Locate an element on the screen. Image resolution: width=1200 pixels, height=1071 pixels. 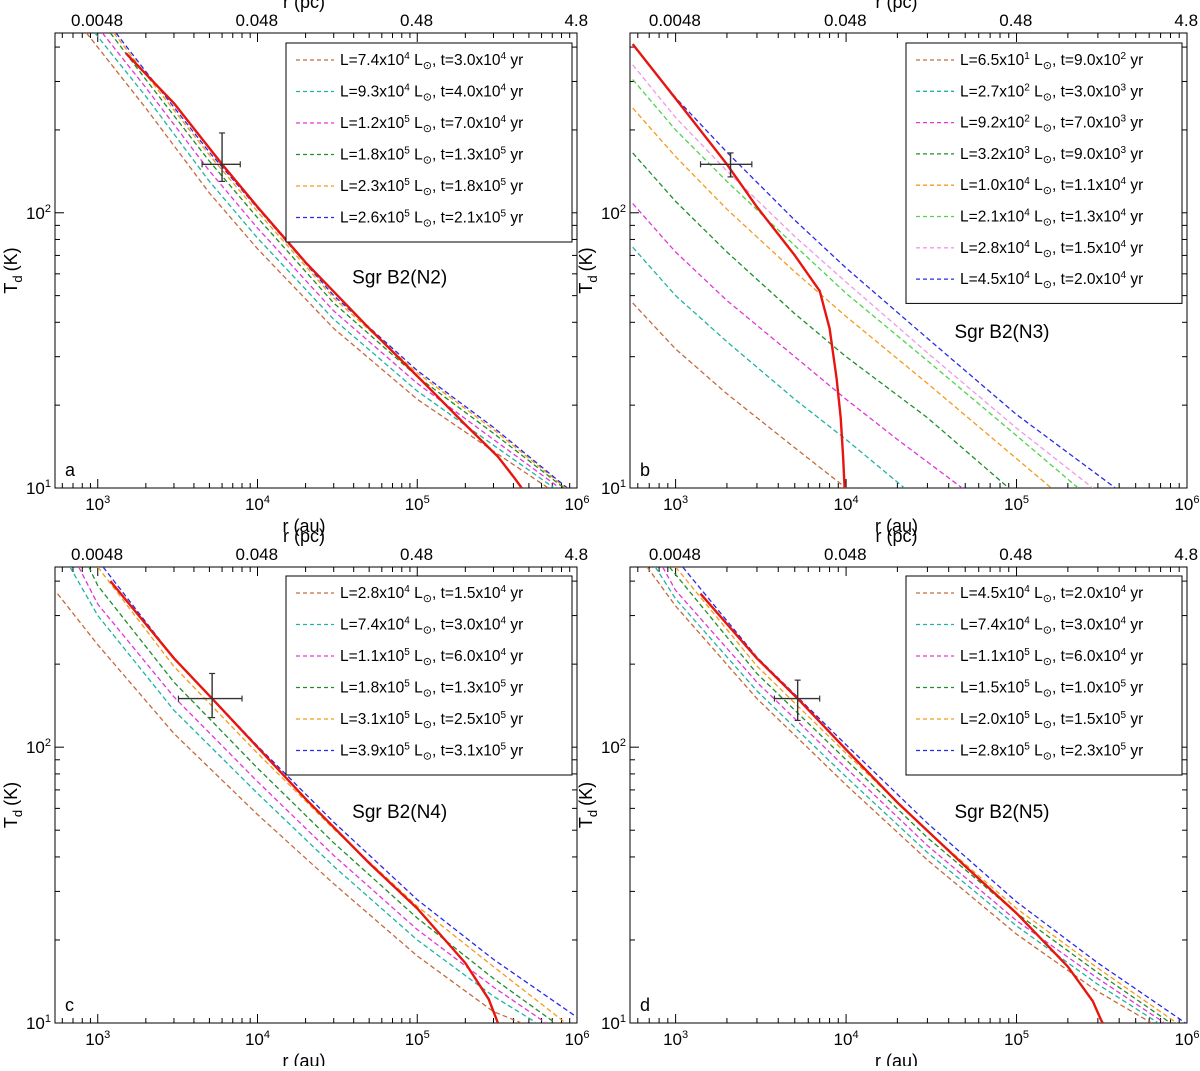
legend-entry: L=1.5x105 L⊙, t=1.0x105 yr is located at coordinates (1051, 689).